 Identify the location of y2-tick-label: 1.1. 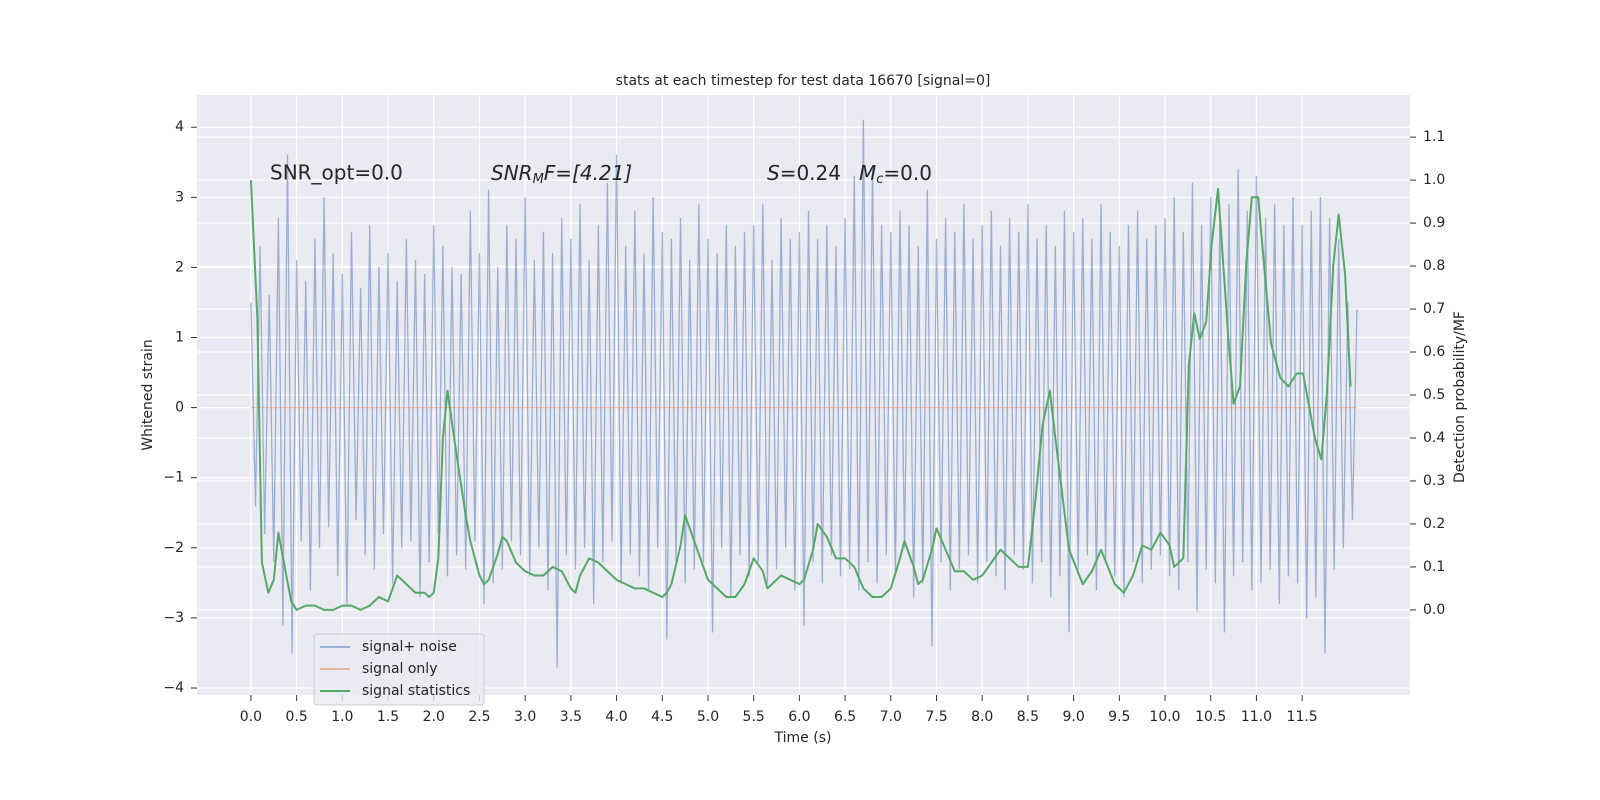
(1434, 137).